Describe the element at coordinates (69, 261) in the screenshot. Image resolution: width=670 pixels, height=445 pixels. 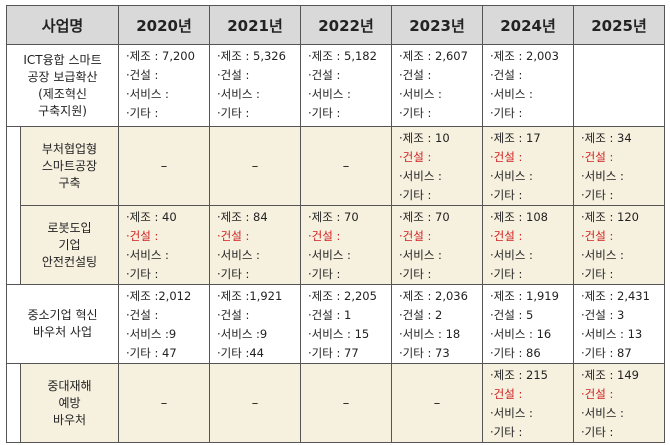
I see `program-name-line: 안전컨설팅` at that location.